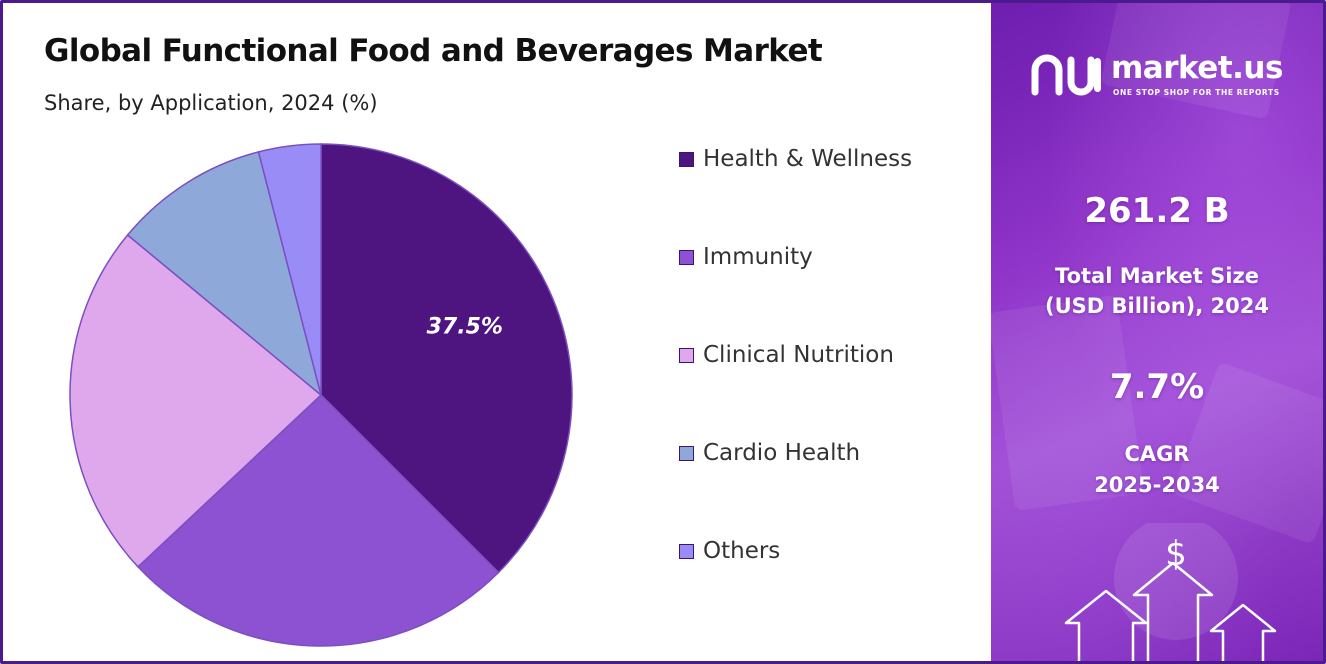 This screenshot has width=1326, height=664. I want to click on legend-swatch-others, so click(686, 551).